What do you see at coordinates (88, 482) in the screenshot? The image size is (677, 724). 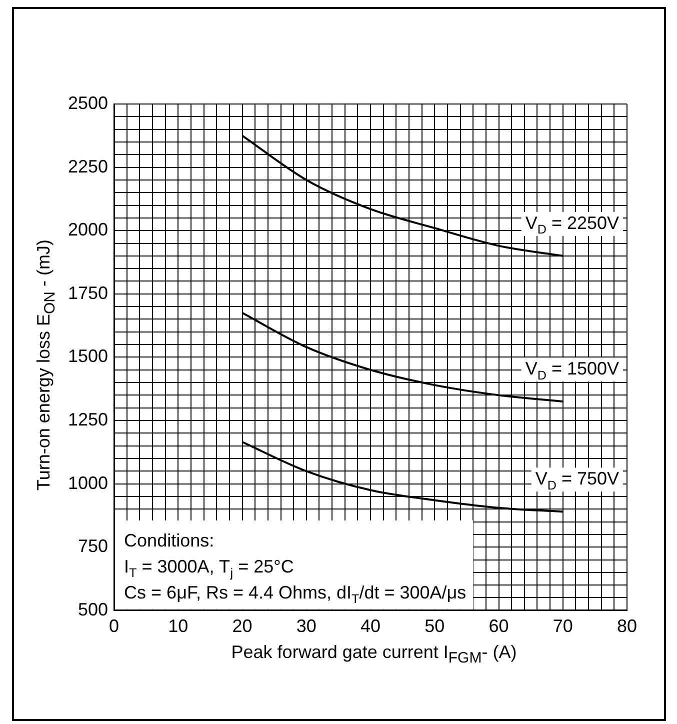 I see `y-tick-label: 1000` at bounding box center [88, 482].